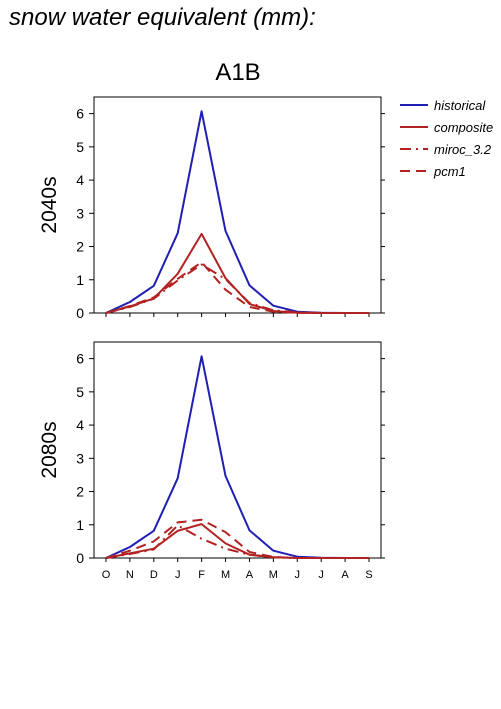 Image resolution: width=501 pixels, height=709 pixels. I want to click on legend-label-historical: historical, so click(460, 105).